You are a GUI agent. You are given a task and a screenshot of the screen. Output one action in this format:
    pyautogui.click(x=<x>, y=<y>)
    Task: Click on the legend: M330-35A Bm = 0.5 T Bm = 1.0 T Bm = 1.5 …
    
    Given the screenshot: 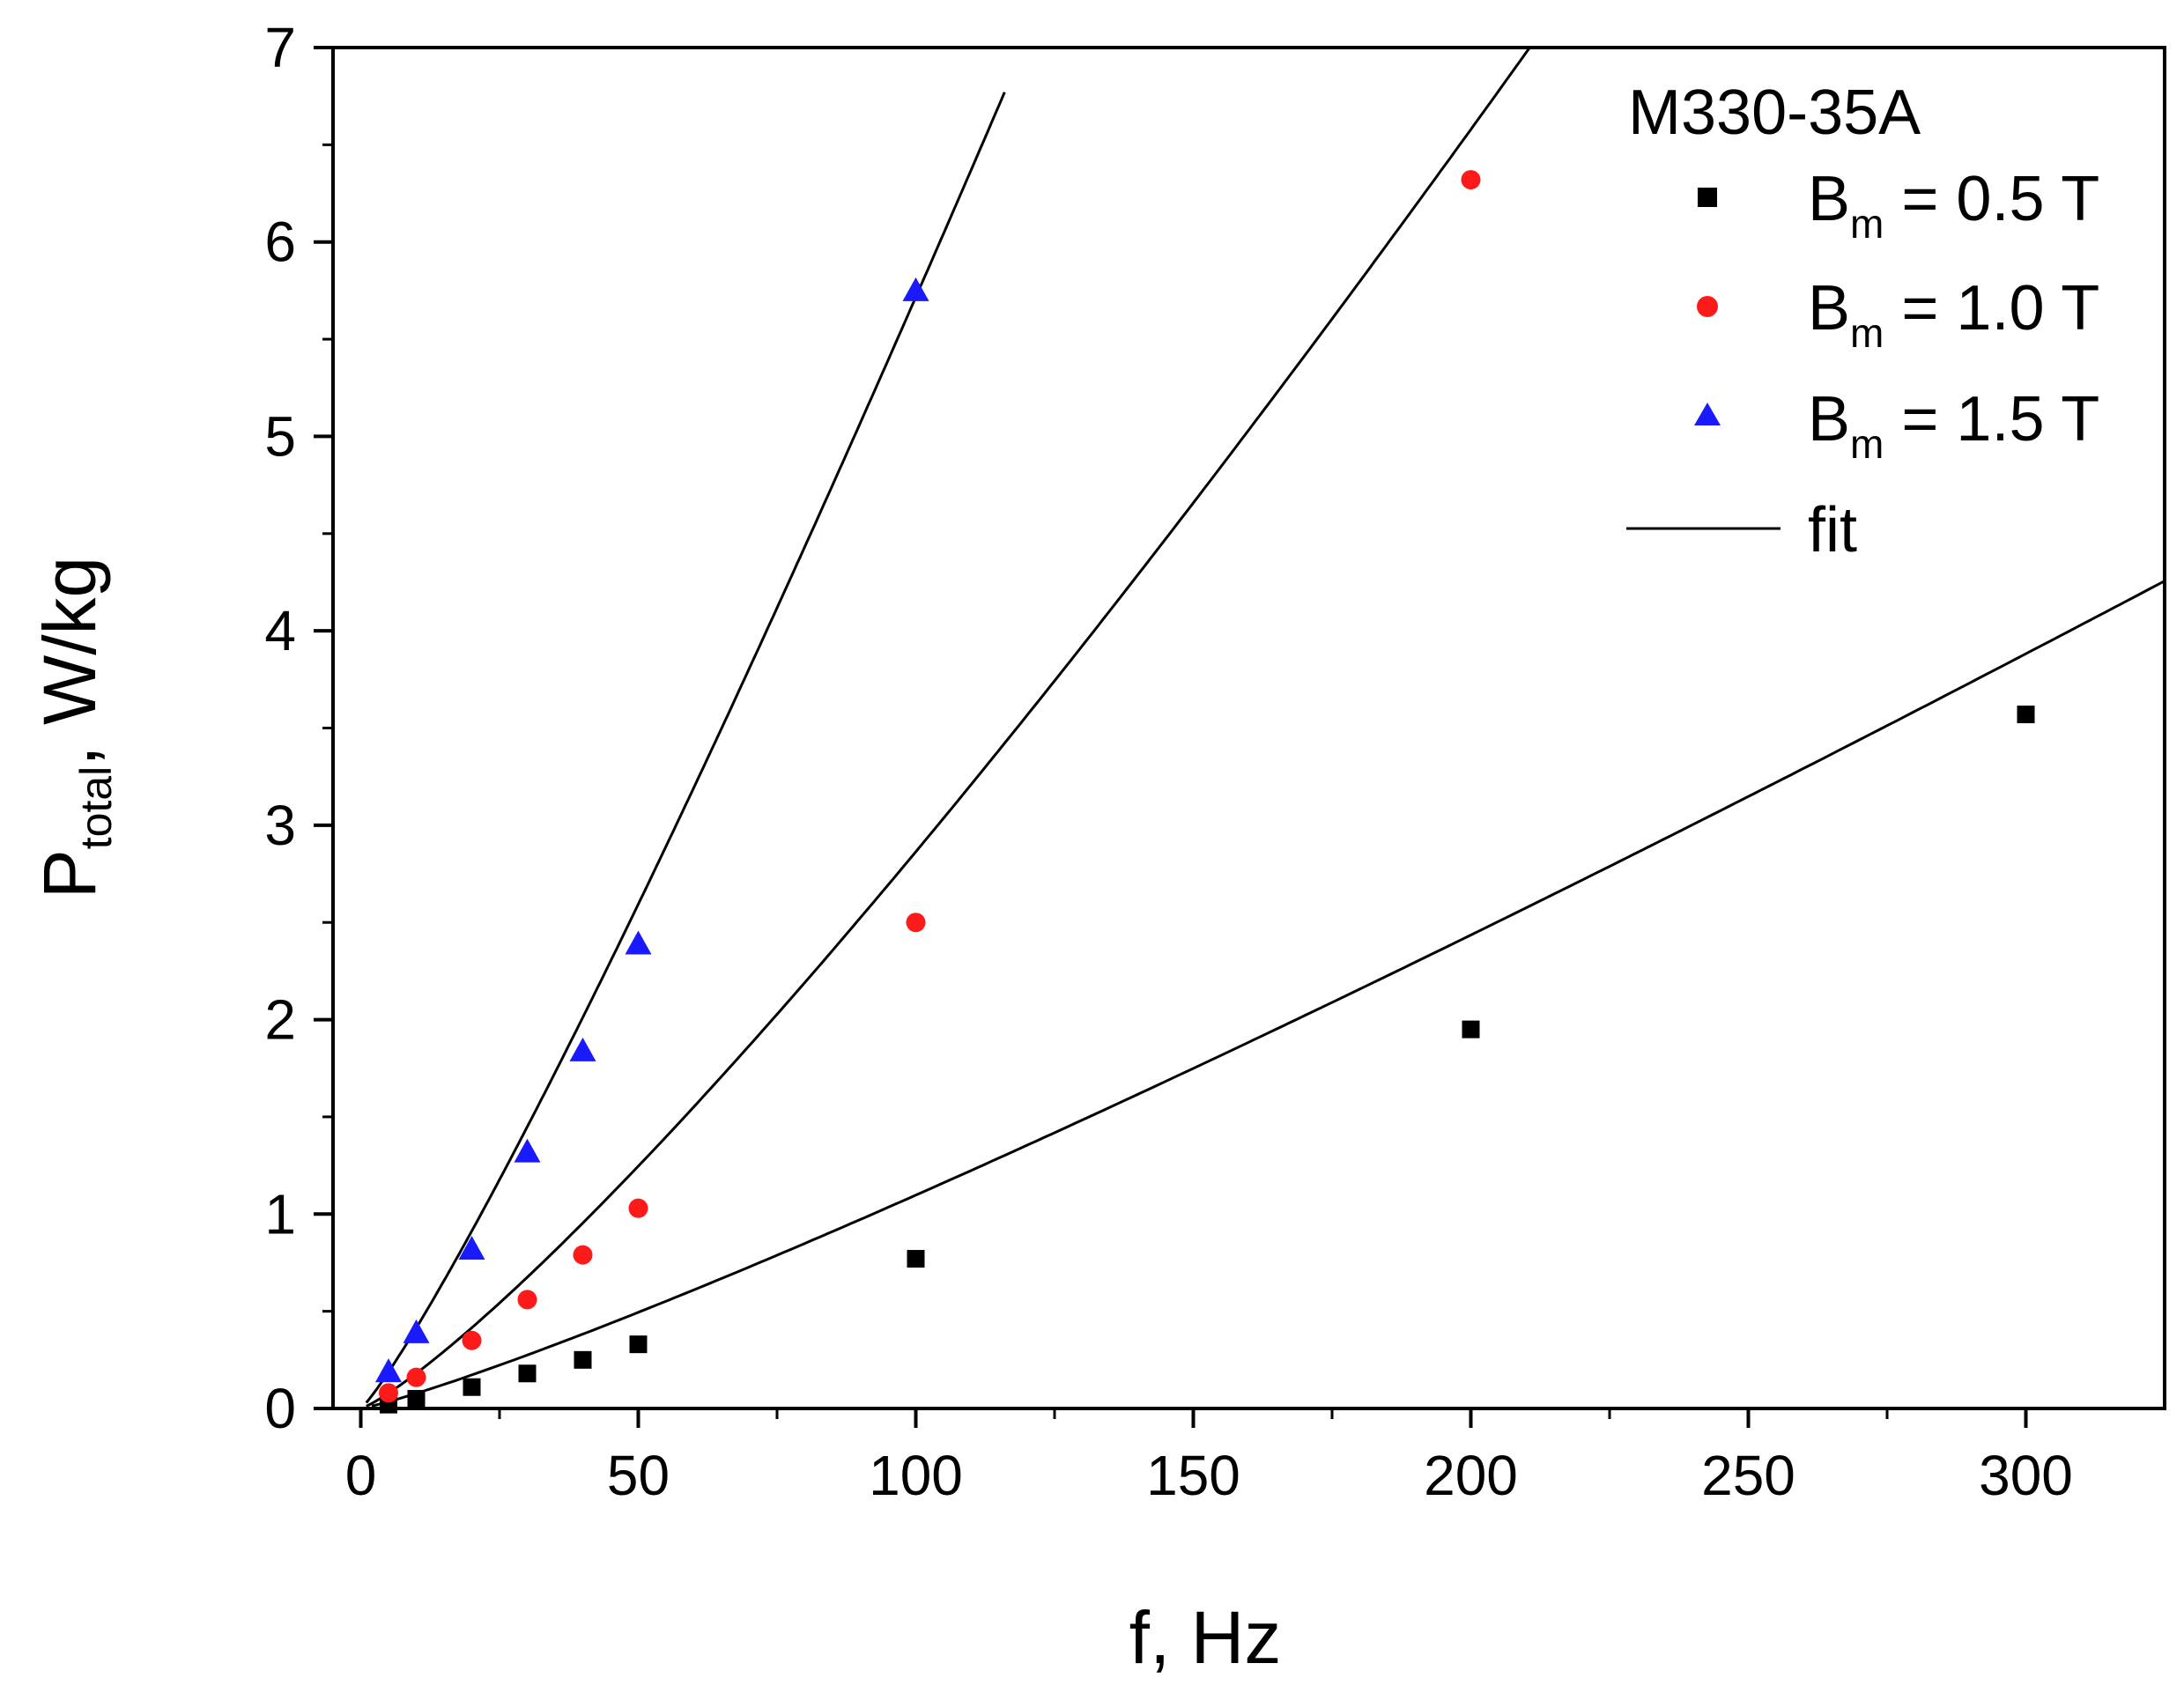 What is the action you would take?
    pyautogui.click(x=1862, y=322)
    